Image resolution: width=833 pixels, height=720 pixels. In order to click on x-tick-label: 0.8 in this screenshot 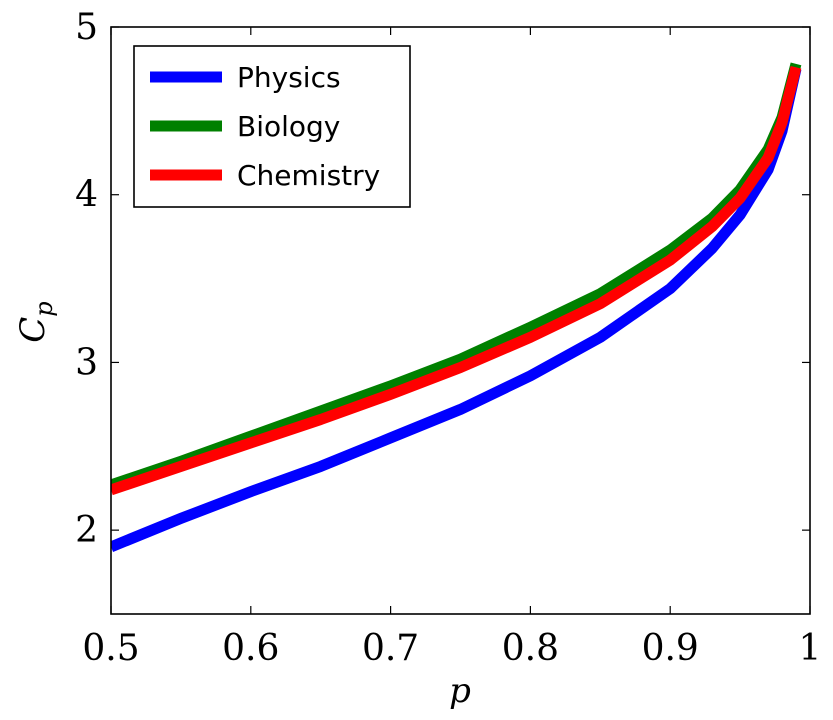, I will do `click(530, 648)`.